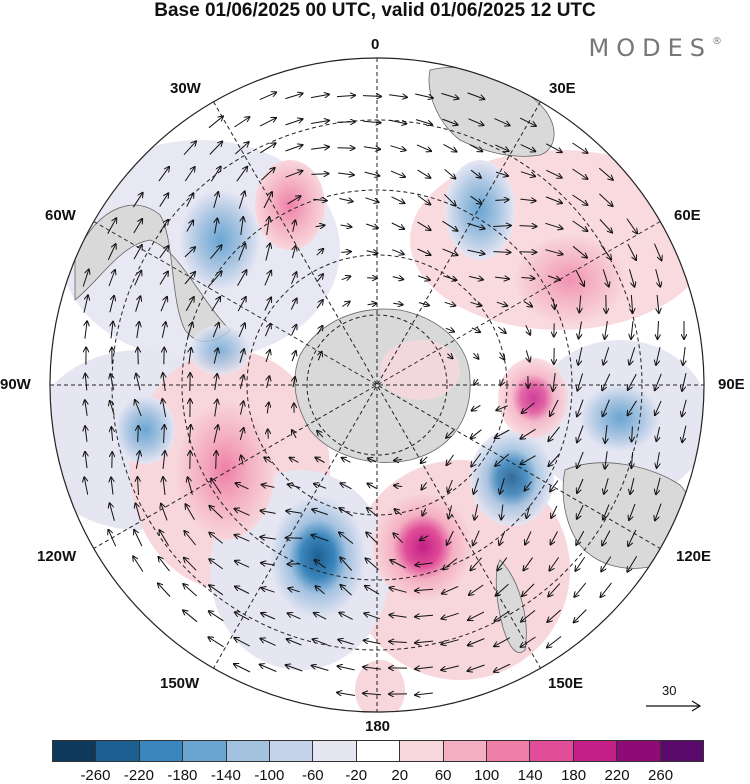 The width and height of the screenshot is (750, 784). I want to click on anomaly-pos-60e, so click(570, 280).